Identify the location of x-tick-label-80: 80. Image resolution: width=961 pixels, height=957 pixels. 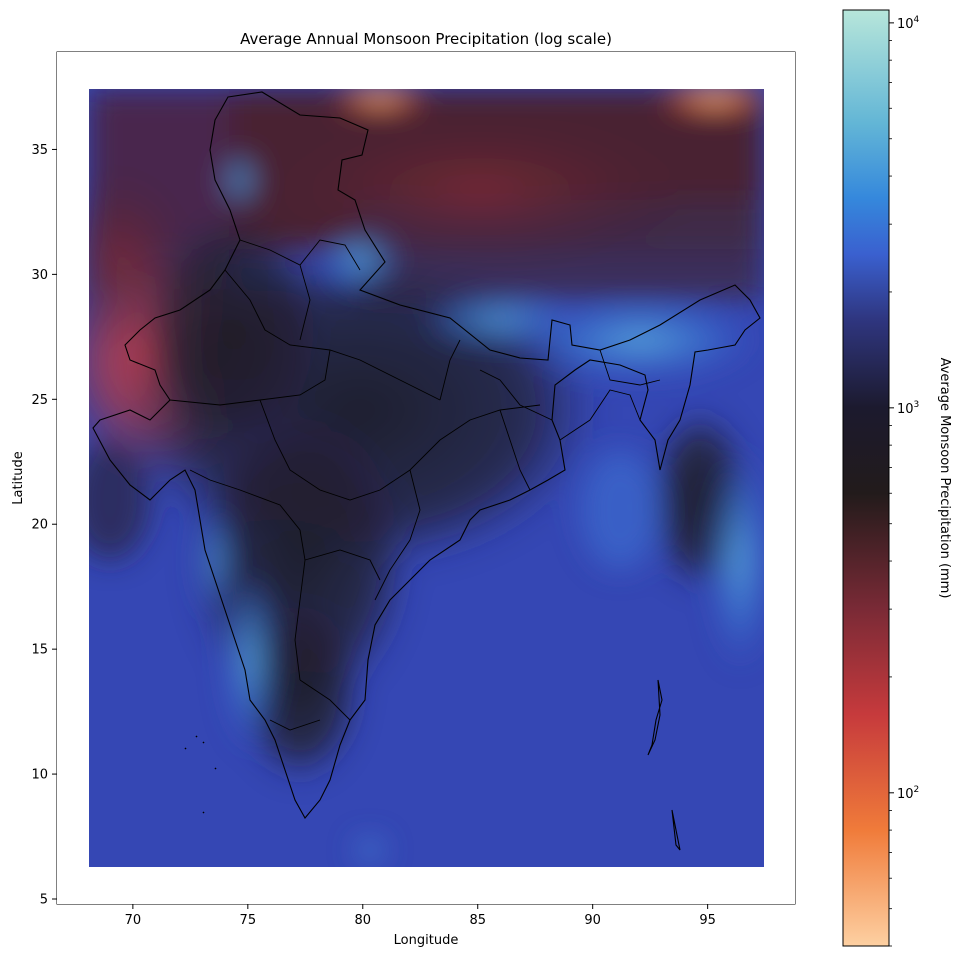
(363, 920).